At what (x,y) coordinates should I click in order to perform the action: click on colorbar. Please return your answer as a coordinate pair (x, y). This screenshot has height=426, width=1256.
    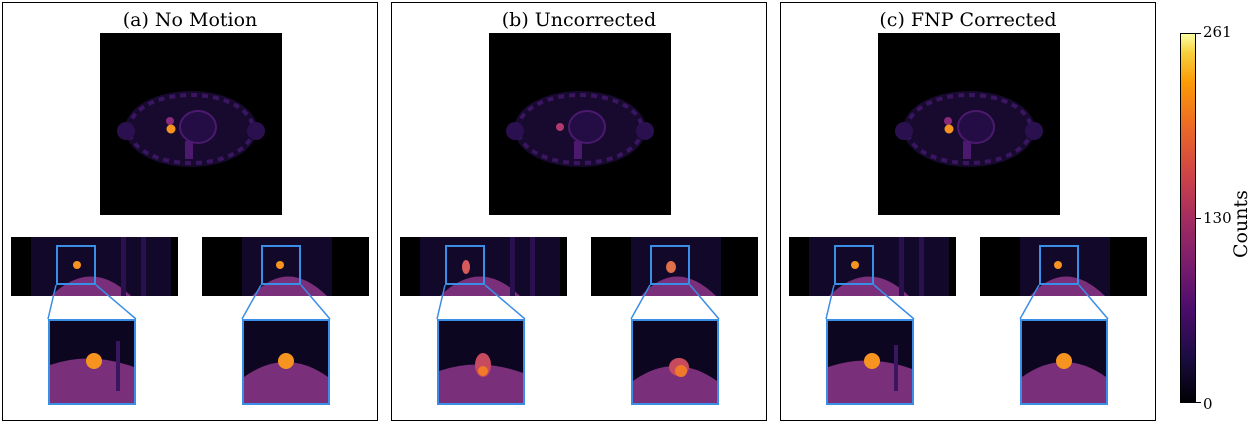
    Looking at the image, I should click on (1188, 218).